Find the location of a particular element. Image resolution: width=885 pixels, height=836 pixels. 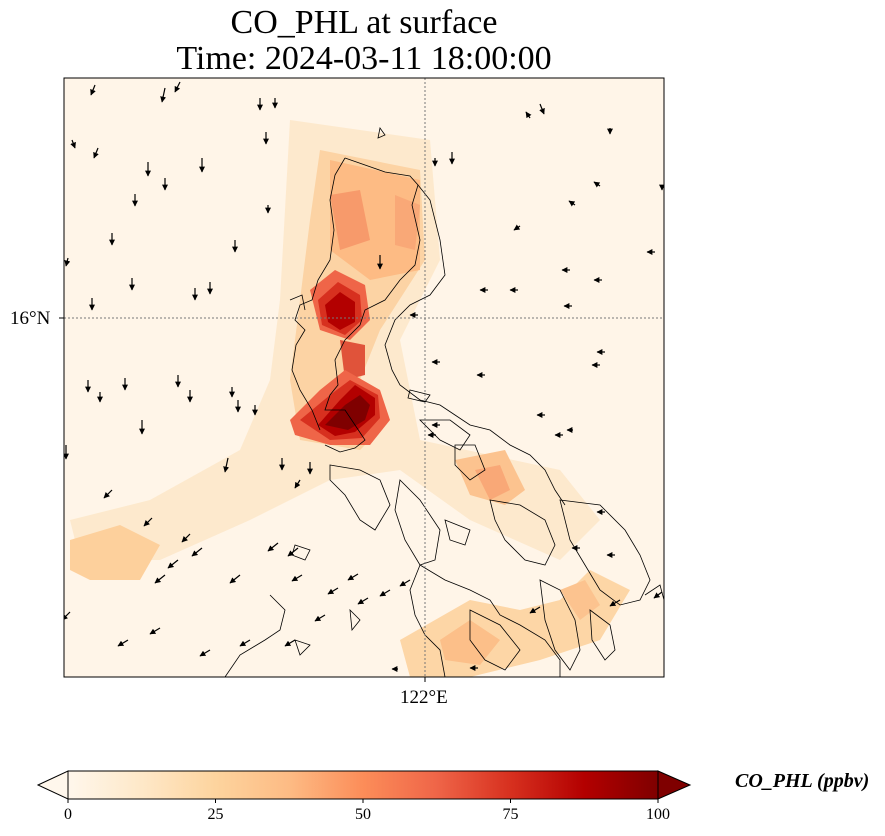

lon-tick-label: 122°E is located at coordinates (424, 697).